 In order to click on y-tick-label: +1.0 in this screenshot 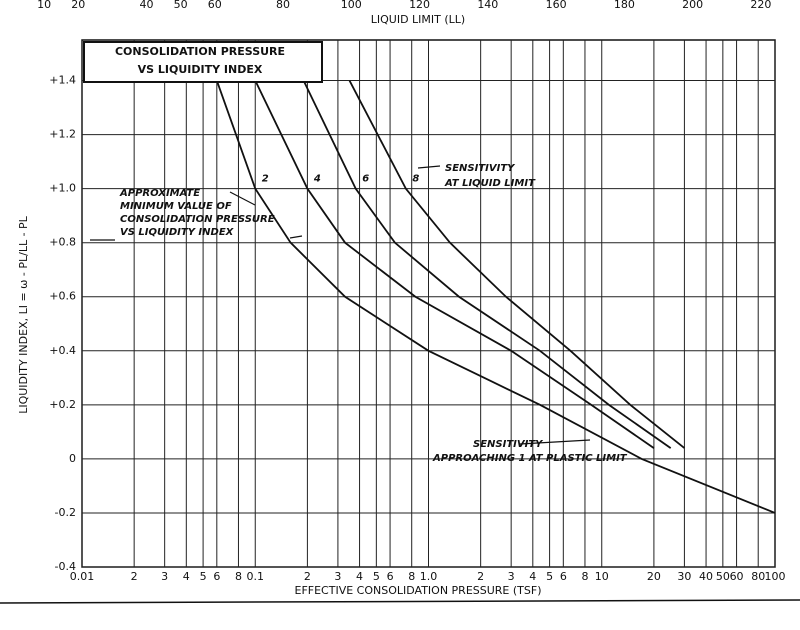, I will do `click(62, 188)`.